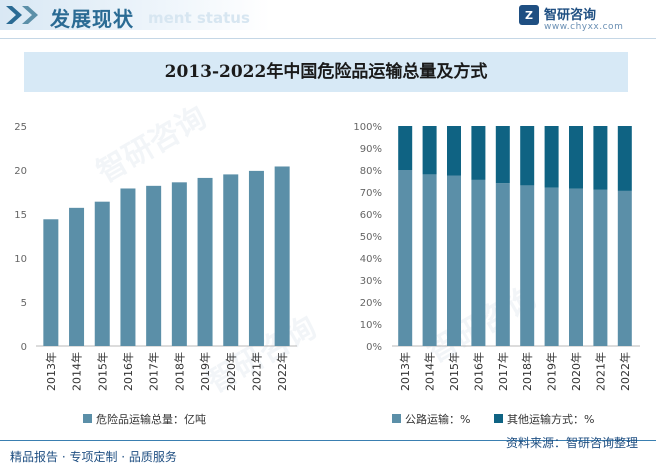  I want to click on y-tick-label: 20, so click(20, 171).